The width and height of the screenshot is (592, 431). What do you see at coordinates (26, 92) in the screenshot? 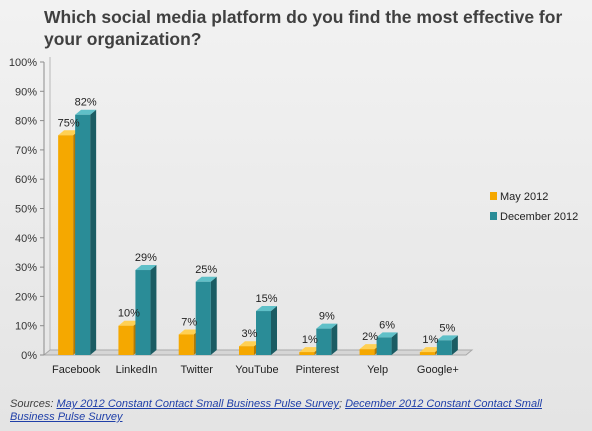
I see `y-tick-label: 90%` at bounding box center [26, 92].